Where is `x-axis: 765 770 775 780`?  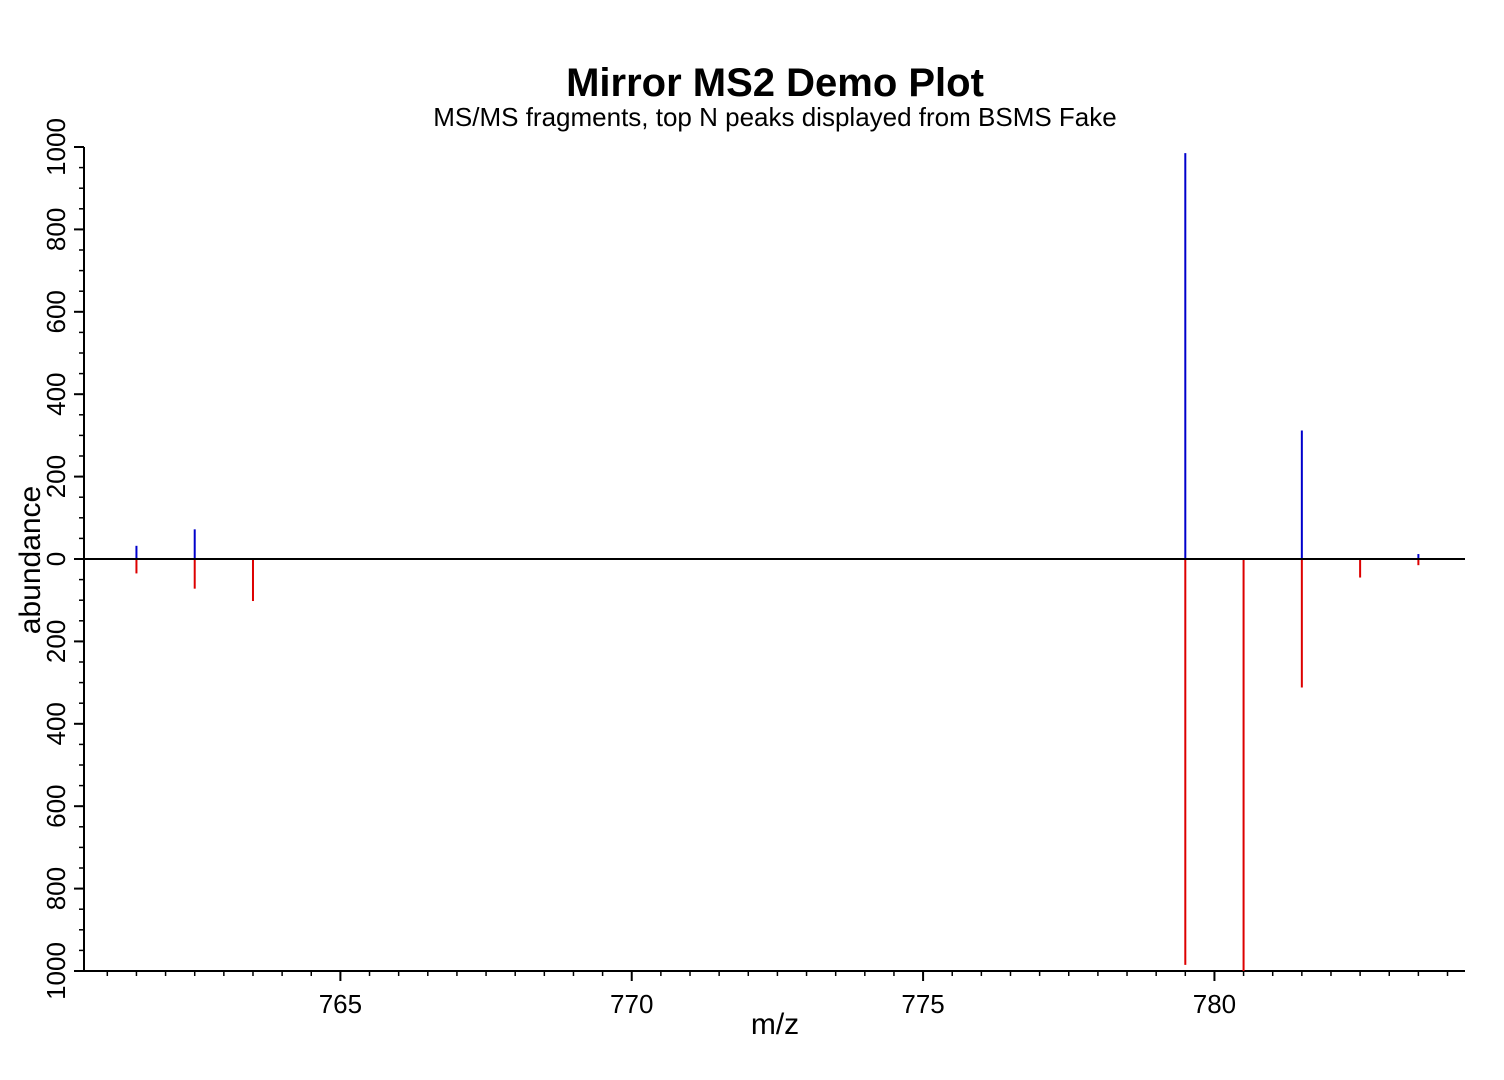
x-axis: 765 770 775 780 is located at coordinates (774, 994).